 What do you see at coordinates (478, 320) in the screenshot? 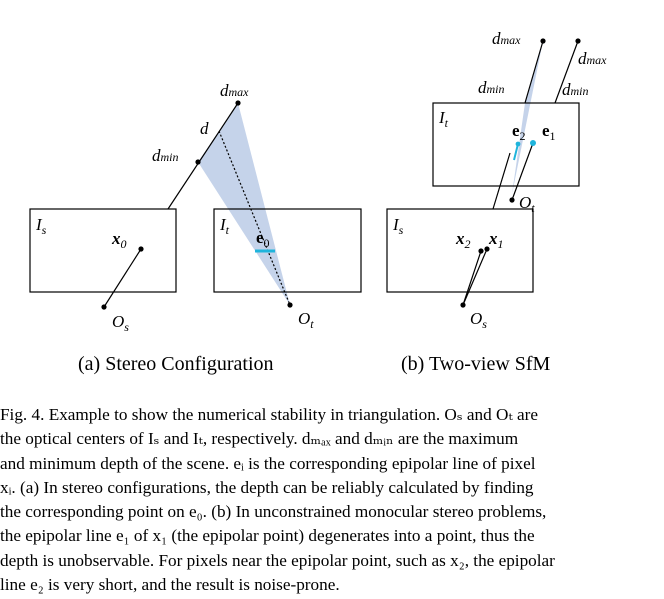
I see `label-Os-b: Os` at bounding box center [478, 320].